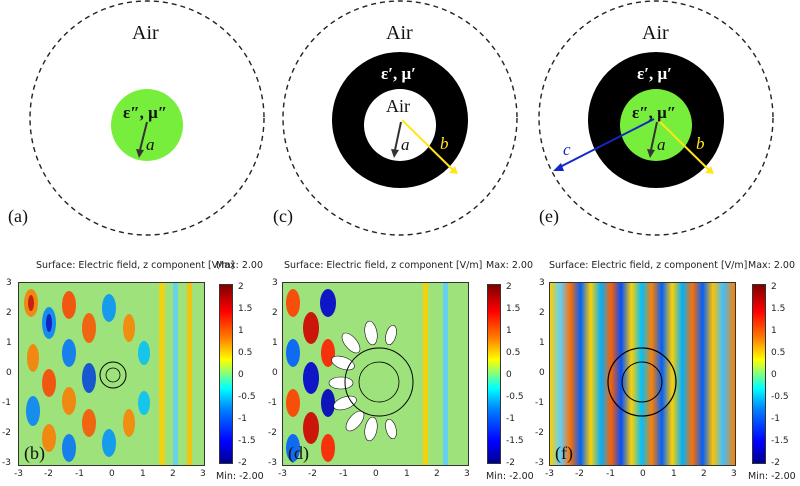 The width and height of the screenshot is (800, 486). What do you see at coordinates (398, 73) in the screenshot?
I see `shell-material-label: ε′, μ′` at bounding box center [398, 73].